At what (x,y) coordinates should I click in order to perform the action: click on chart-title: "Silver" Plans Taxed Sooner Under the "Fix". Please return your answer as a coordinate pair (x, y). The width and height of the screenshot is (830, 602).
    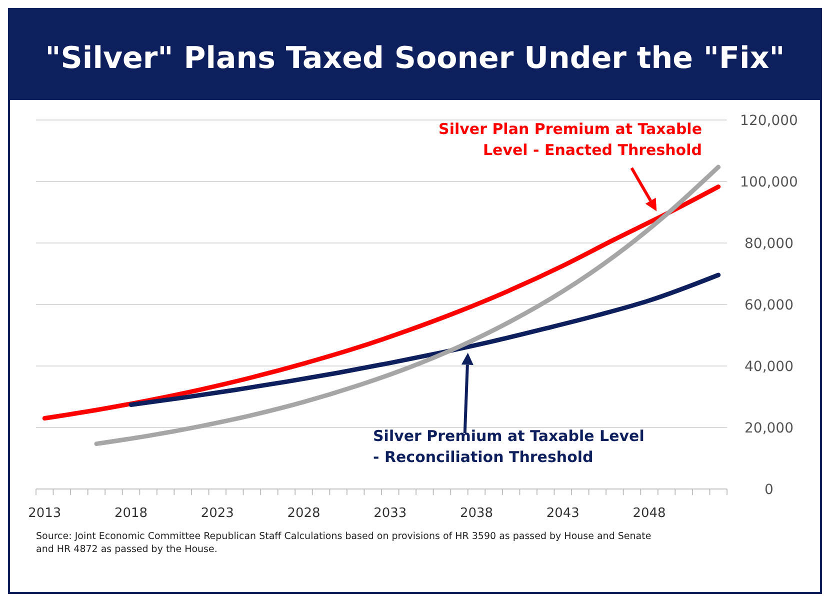
    Looking at the image, I should click on (415, 58).